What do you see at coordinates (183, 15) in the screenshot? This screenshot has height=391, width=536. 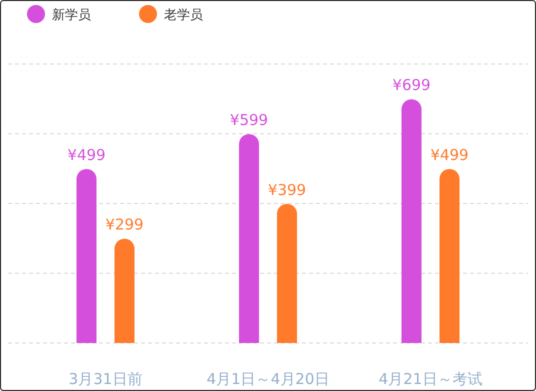 I see `legend-label: 老学员` at bounding box center [183, 15].